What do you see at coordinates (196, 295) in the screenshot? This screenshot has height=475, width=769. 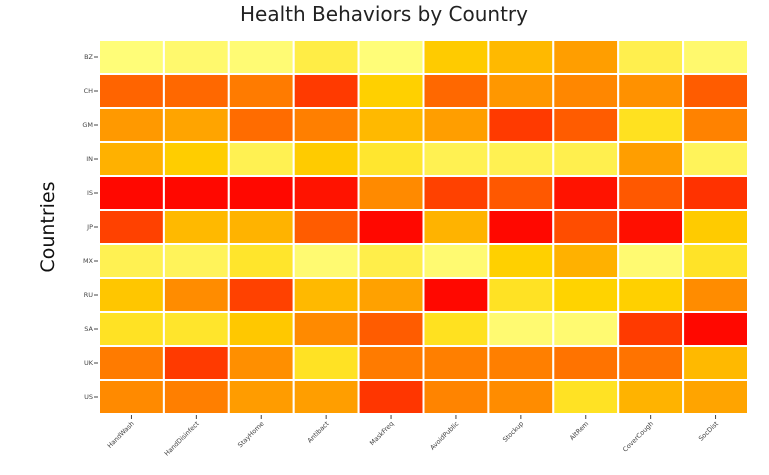 I see `heatmap-cell-ru-handdisinfect` at bounding box center [196, 295].